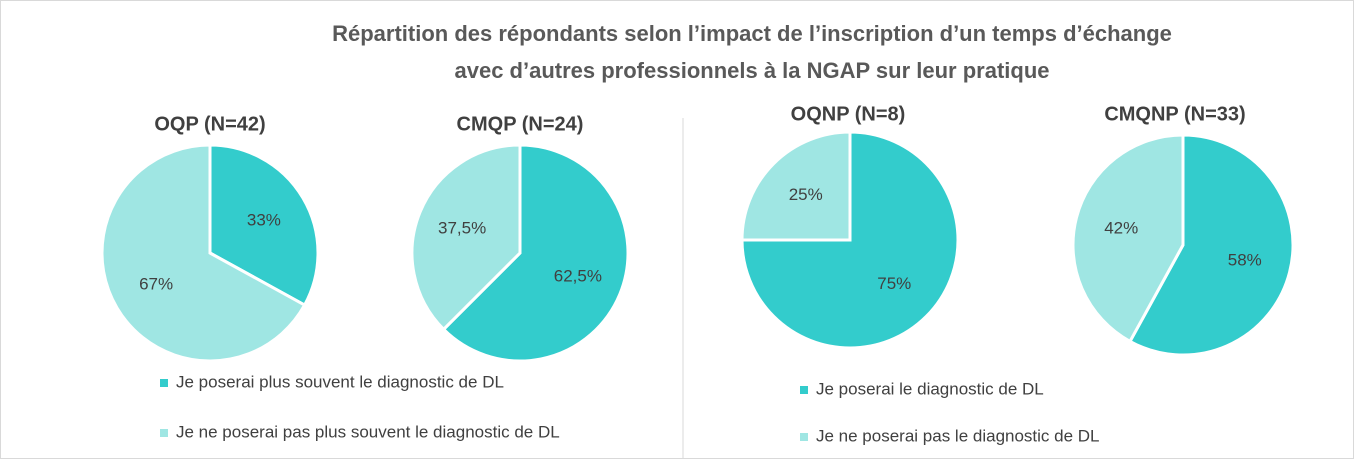  I want to click on data-label: 33%, so click(264, 220).